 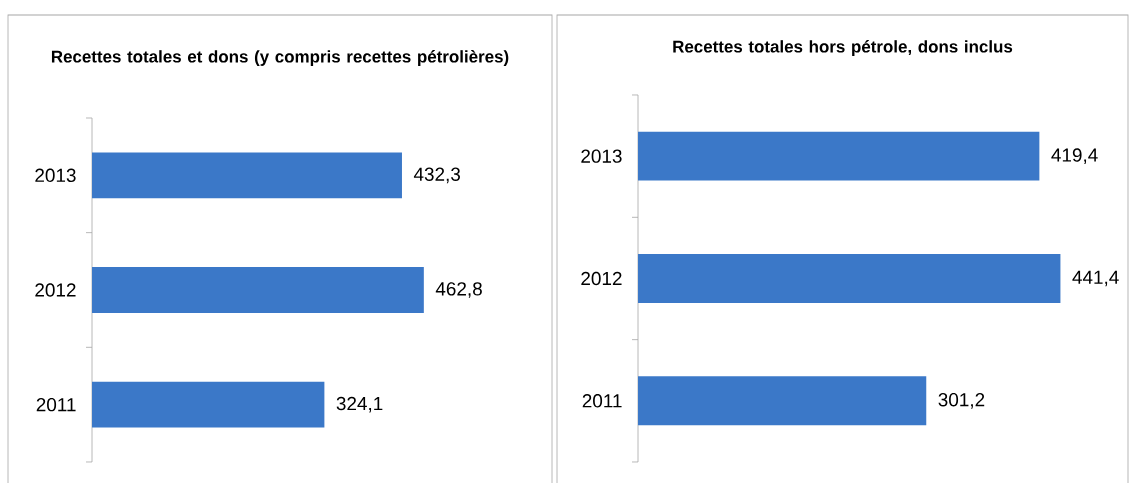 What do you see at coordinates (1074, 156) in the screenshot?
I see `data-label: 419,4` at bounding box center [1074, 156].